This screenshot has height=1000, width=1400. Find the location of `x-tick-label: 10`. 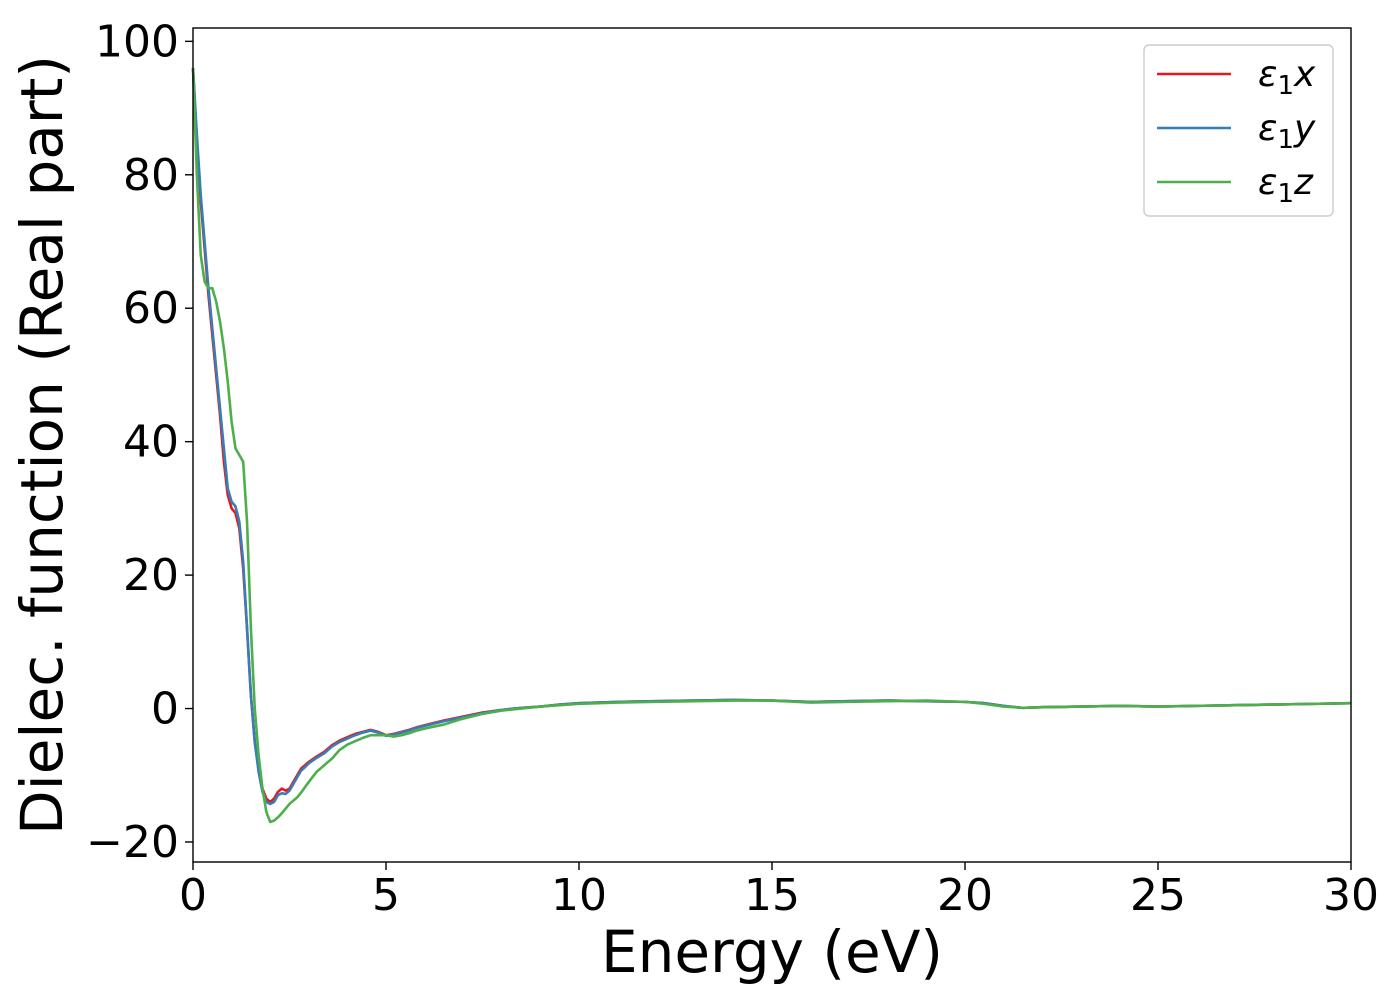

x-tick-label: 10 is located at coordinates (579, 895).